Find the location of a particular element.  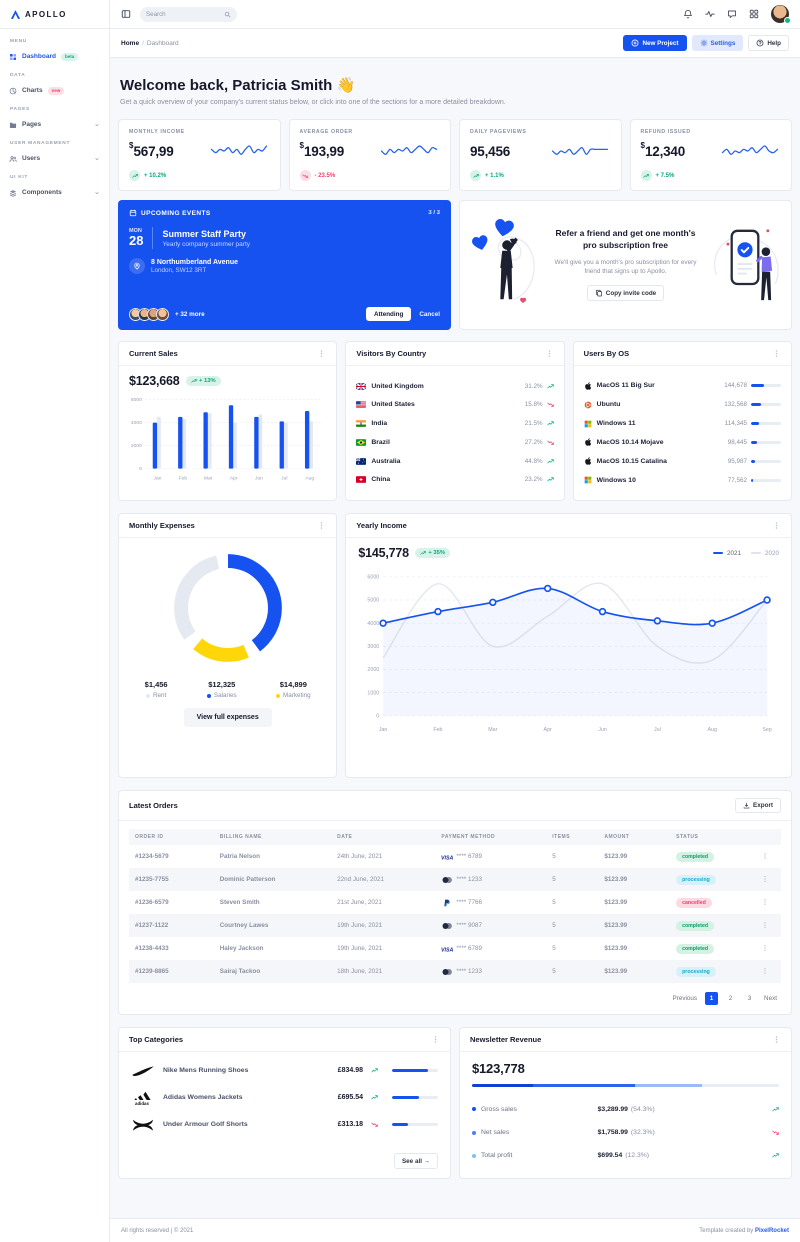

pagination-page-2: 2 is located at coordinates (730, 998).